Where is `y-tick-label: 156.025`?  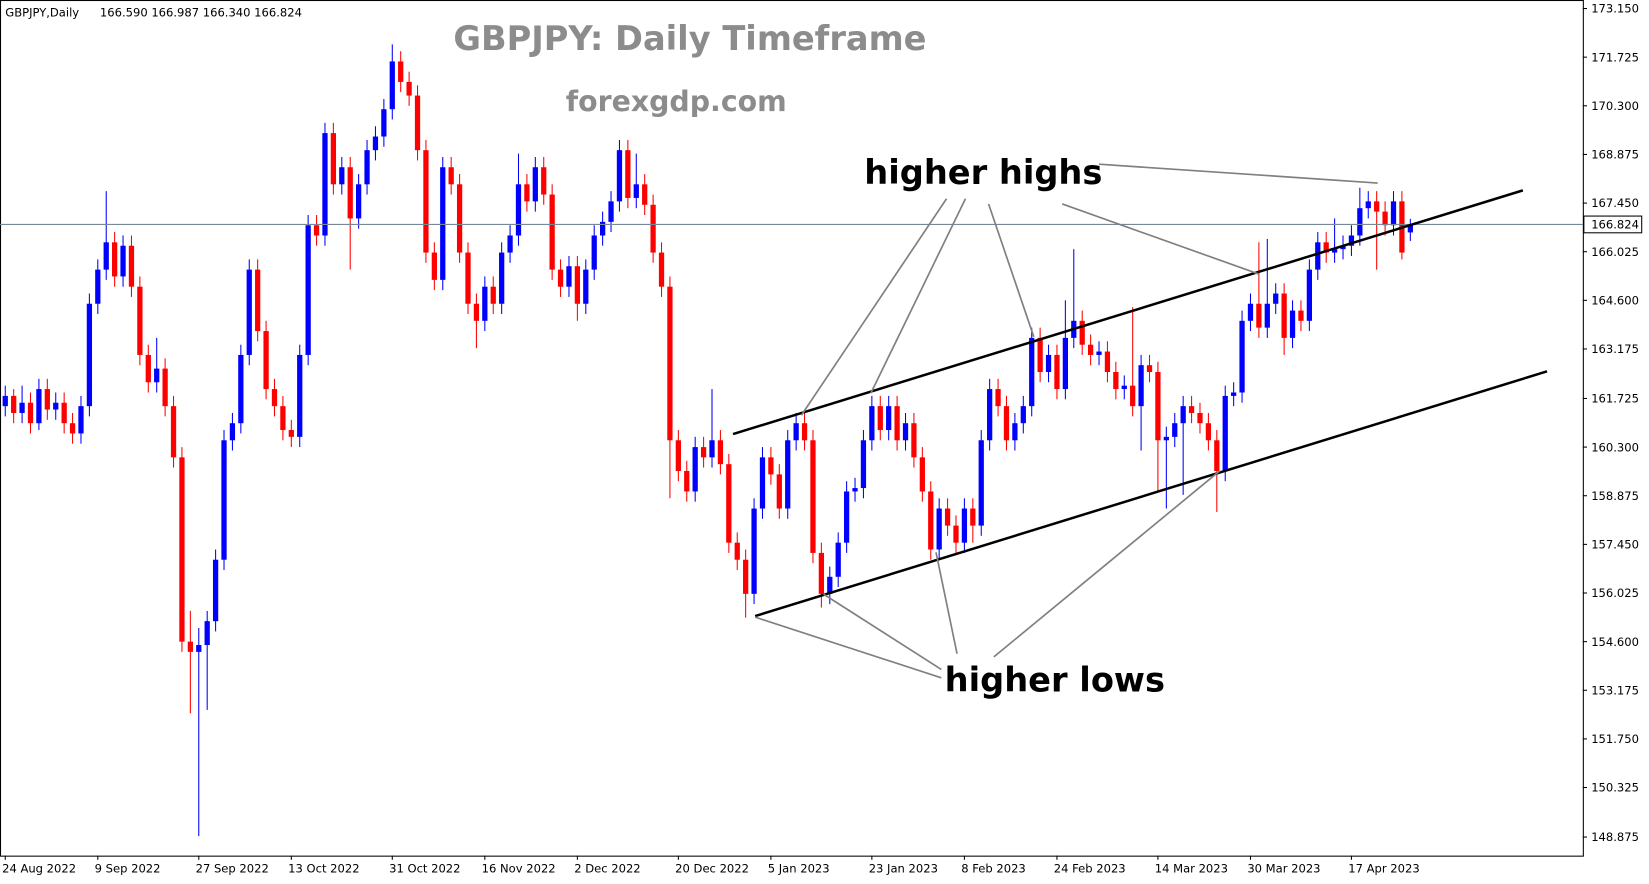 y-tick-label: 156.025 is located at coordinates (1615, 593).